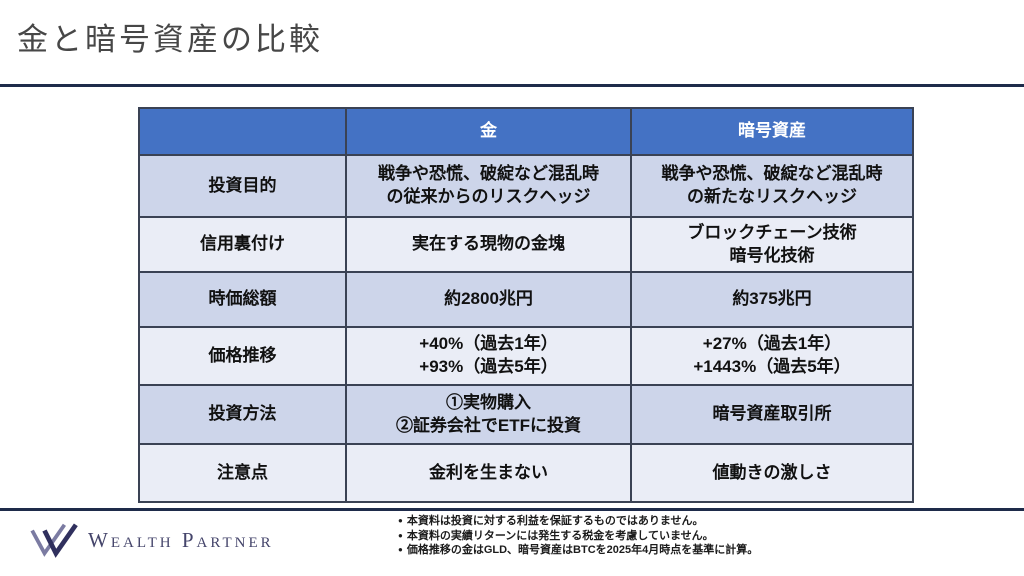  Describe the element at coordinates (512, 509) in the screenshot. I see `footer-divider-line` at that location.